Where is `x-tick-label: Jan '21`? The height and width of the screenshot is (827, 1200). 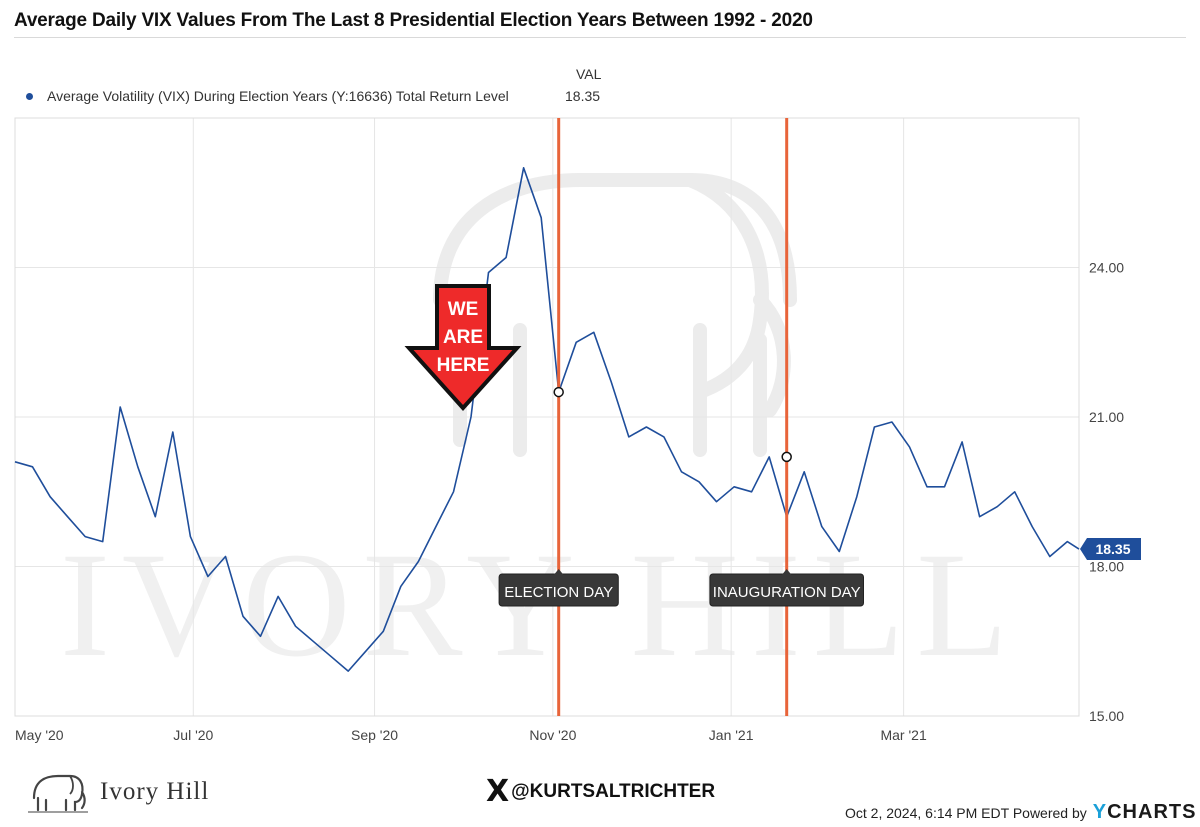
x-tick-label: Jan '21 is located at coordinates (731, 735).